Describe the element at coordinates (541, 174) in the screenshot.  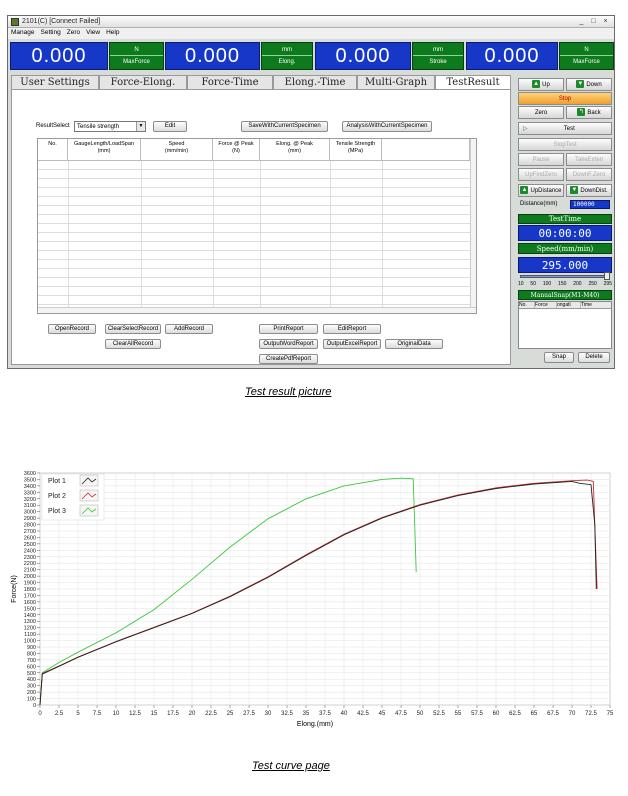
I see `up-find-zero-button: UpFindZero` at that location.